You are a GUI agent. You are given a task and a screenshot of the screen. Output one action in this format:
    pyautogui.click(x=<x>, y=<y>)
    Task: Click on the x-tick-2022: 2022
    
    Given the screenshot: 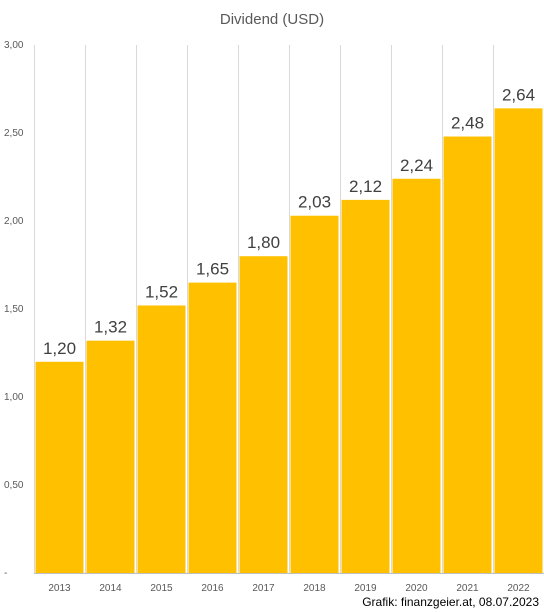 What is the action you would take?
    pyautogui.click(x=518, y=588)
    